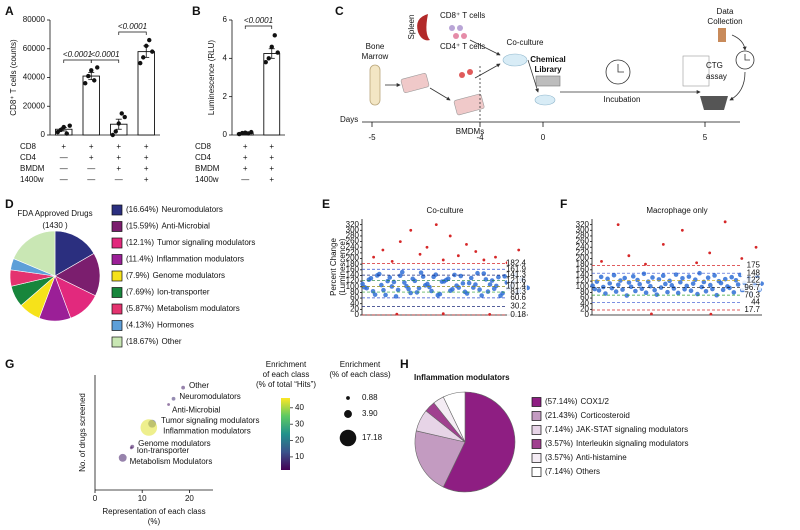 Image resolution: width=800 pixels, height=530 pixels. I want to click on legend-label: (7.69%) Ion-transporter, so click(168, 292).